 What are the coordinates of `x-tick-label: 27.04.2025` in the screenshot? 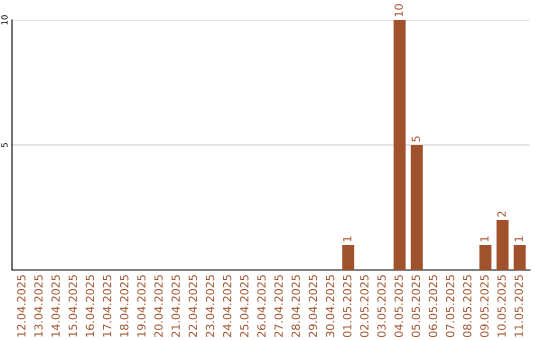 It's located at (278, 306).